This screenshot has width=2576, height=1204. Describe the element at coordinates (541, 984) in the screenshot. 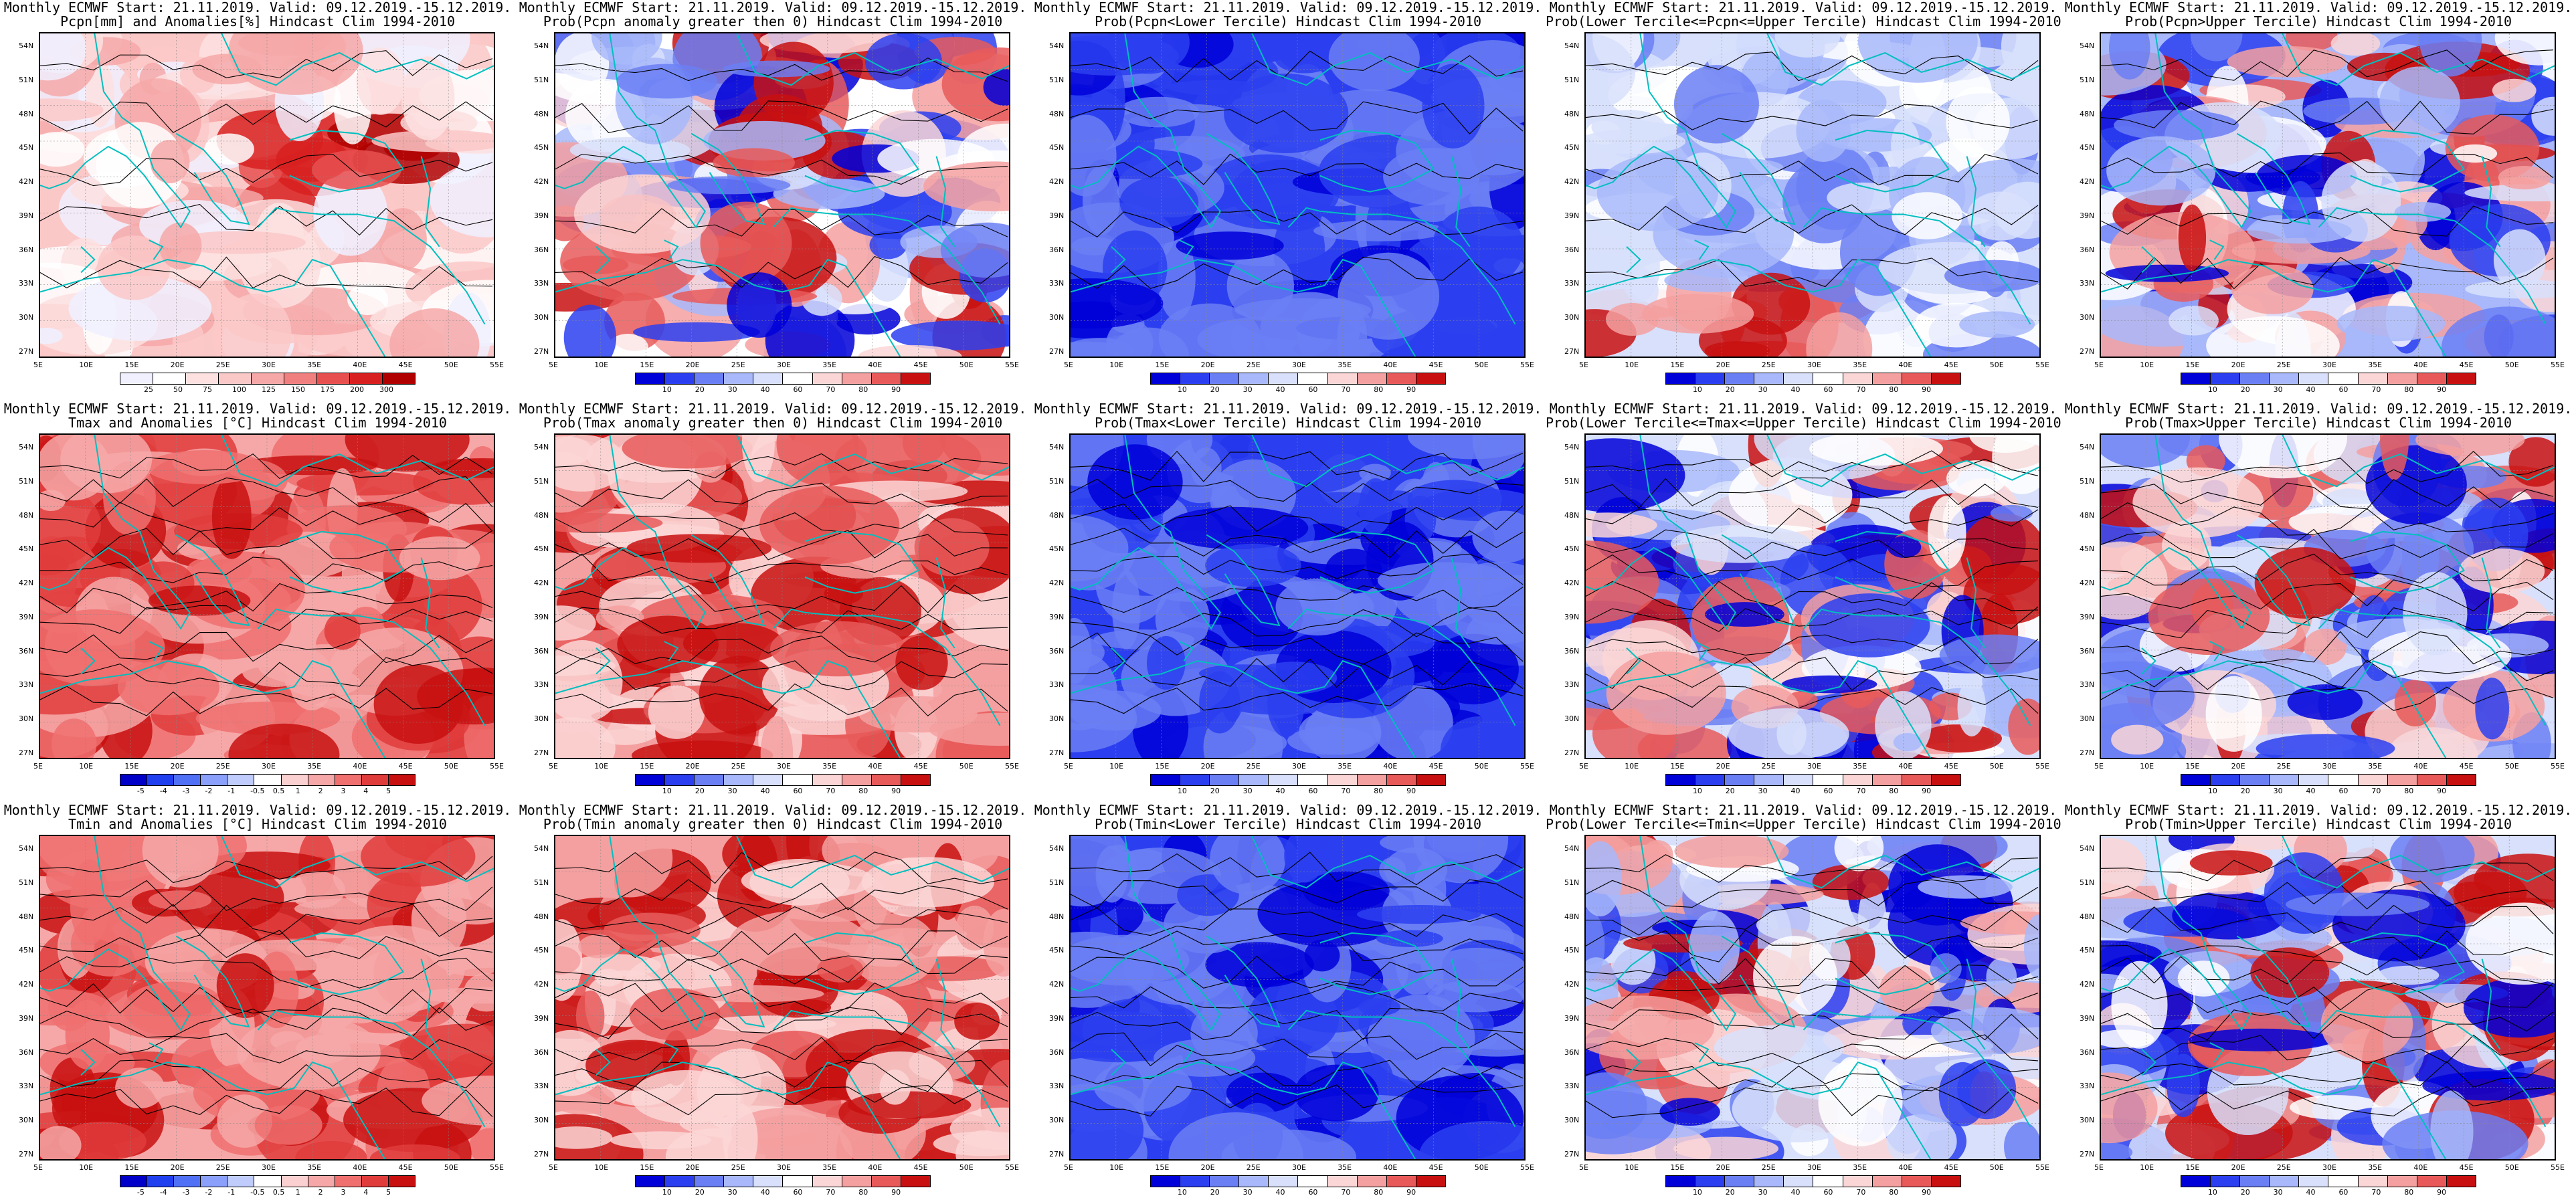

I see `lat-tick-label: 42N` at that location.